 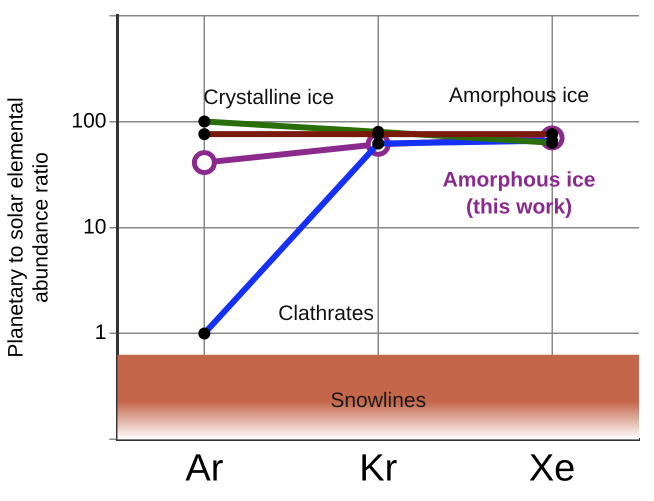 I want to click on x-tick-label: Xe, so click(x=552, y=469).